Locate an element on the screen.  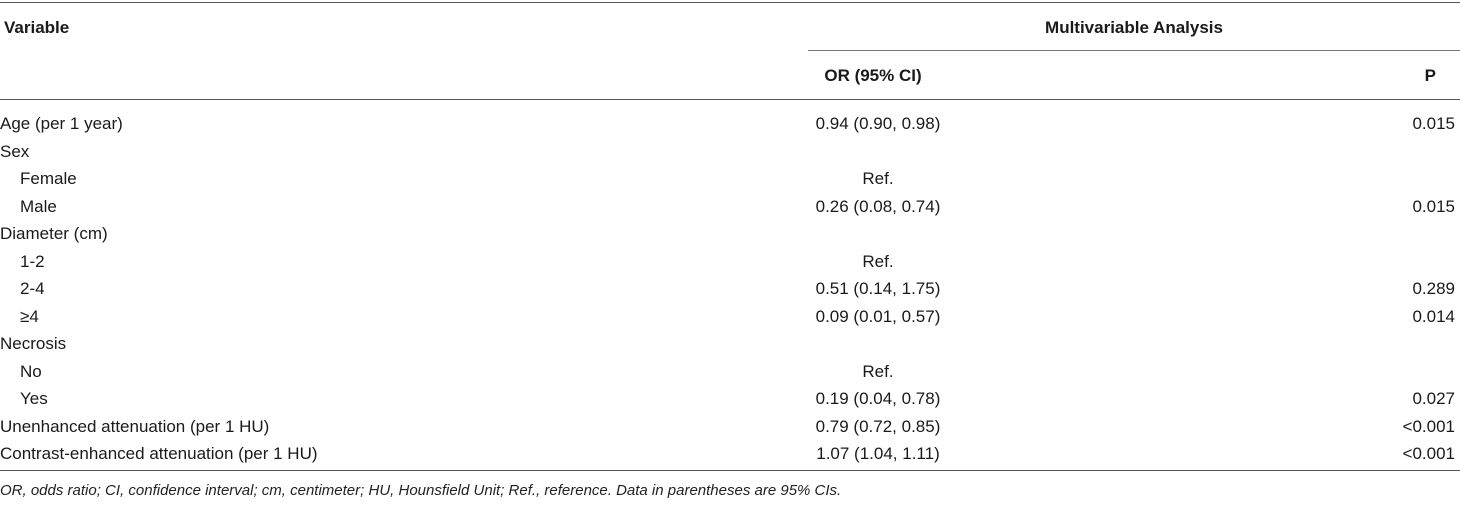
row-variable: Contrast-enhanced attenuation (per 1 HU) is located at coordinates (159, 453).